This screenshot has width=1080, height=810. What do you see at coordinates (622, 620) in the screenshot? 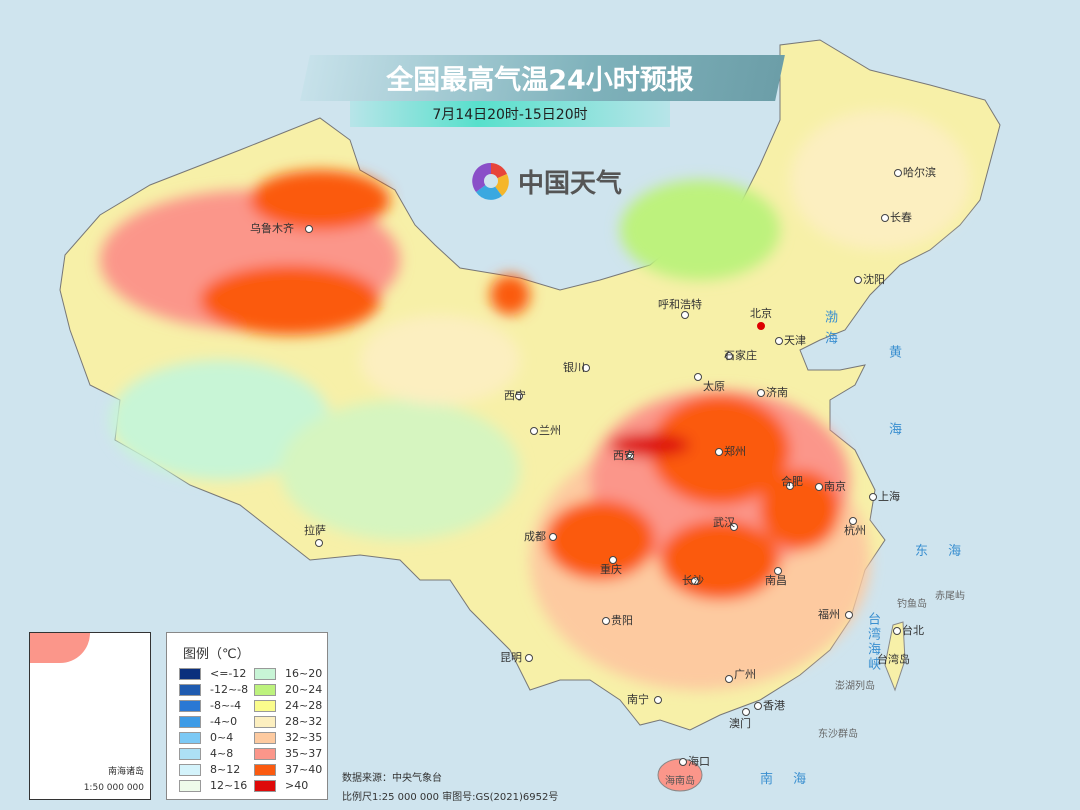
I see `city-label: 贵阳` at bounding box center [622, 620].